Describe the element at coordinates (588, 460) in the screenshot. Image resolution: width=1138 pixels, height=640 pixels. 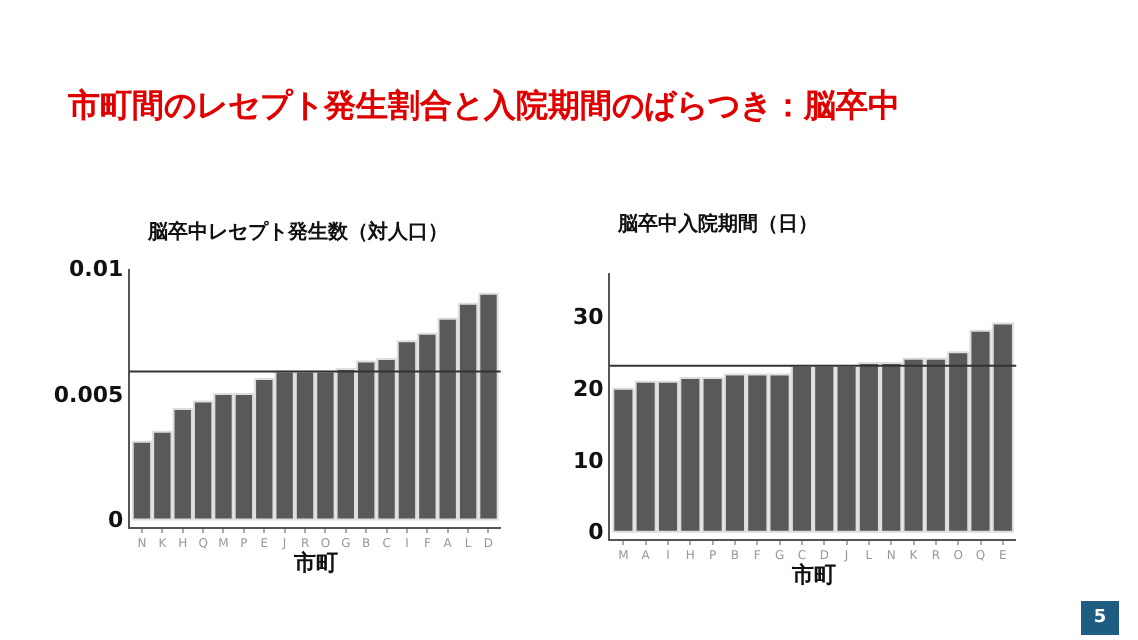
I see `y-tick-label: 10` at that location.